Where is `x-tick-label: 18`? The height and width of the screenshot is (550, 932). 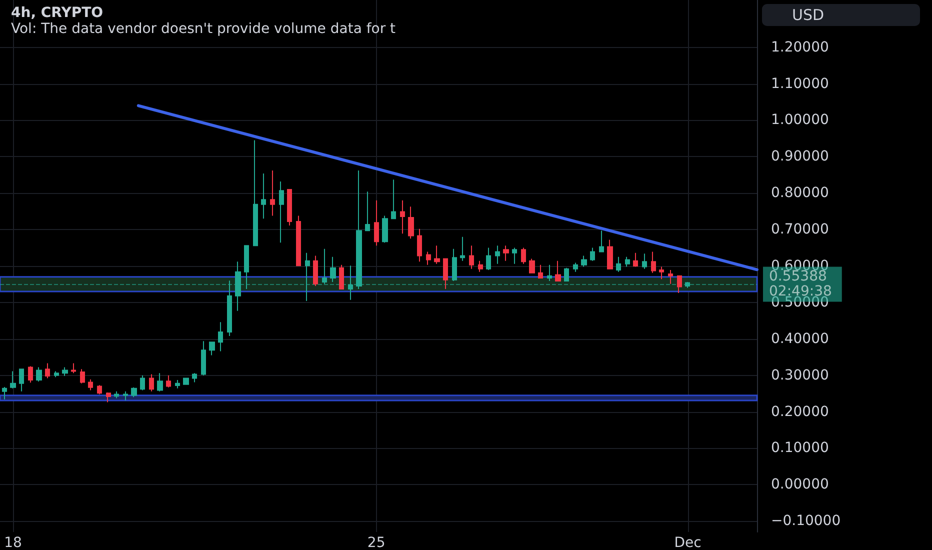 x-tick-label: 18 is located at coordinates (13, 542).